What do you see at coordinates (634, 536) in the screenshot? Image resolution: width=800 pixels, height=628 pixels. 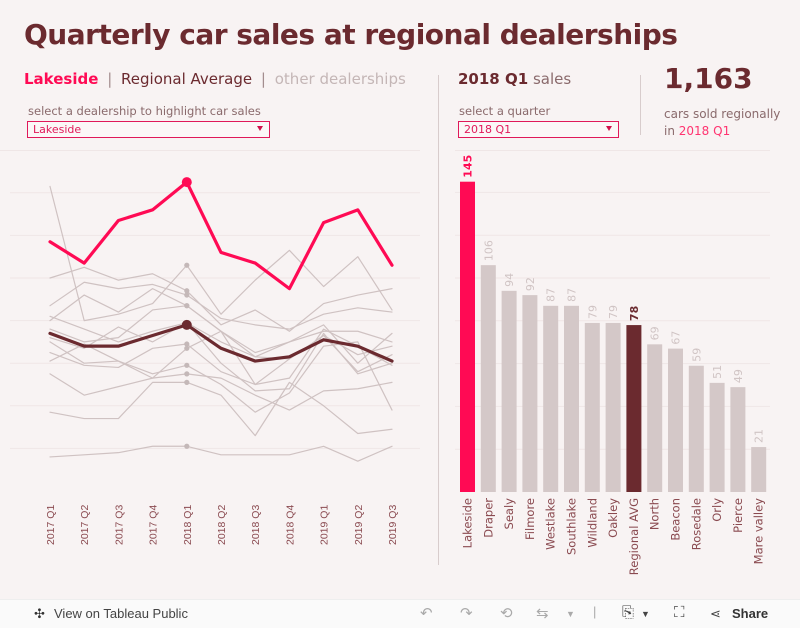 I see `bar-category-label: Regional AVG` at bounding box center [634, 536].